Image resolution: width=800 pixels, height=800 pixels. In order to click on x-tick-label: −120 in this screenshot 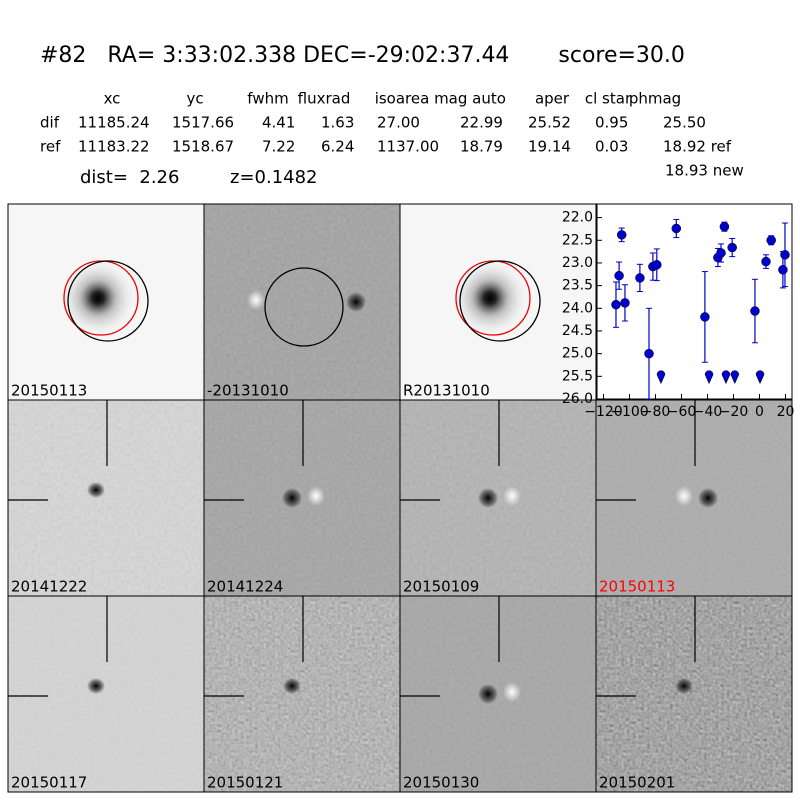, I will do `click(603, 412)`.